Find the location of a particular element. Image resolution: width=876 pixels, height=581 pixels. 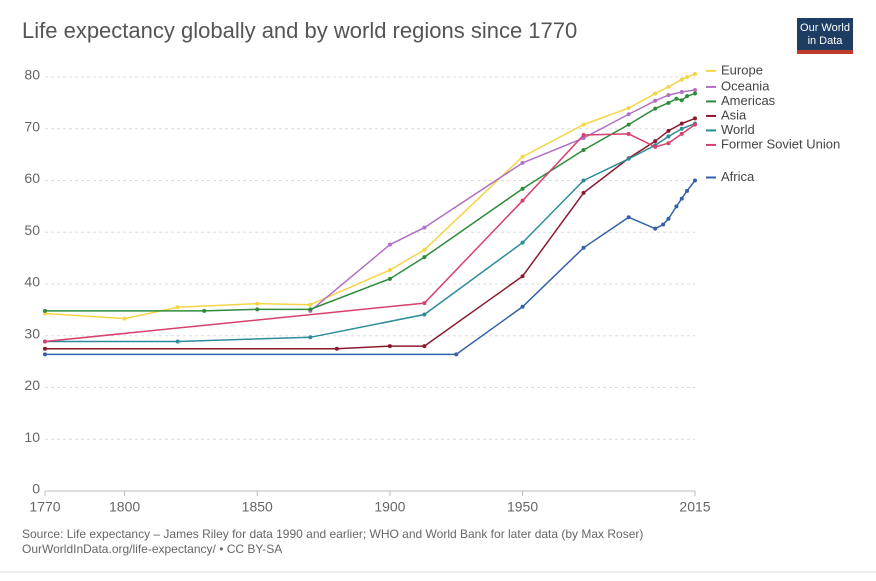

legend-label: Europe is located at coordinates (742, 69).